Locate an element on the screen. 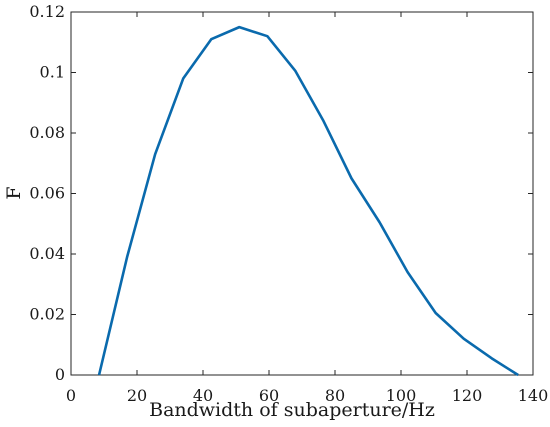 This screenshot has width=550, height=427. y-tick-label: 0.06 is located at coordinates (47, 193).